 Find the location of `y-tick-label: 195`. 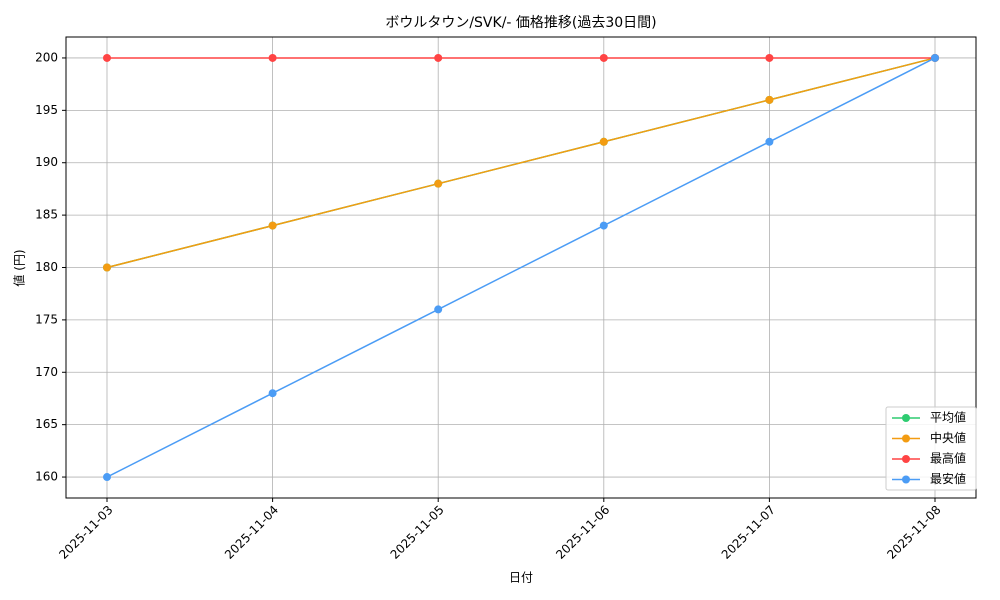

y-tick-label: 195 is located at coordinates (46, 110).